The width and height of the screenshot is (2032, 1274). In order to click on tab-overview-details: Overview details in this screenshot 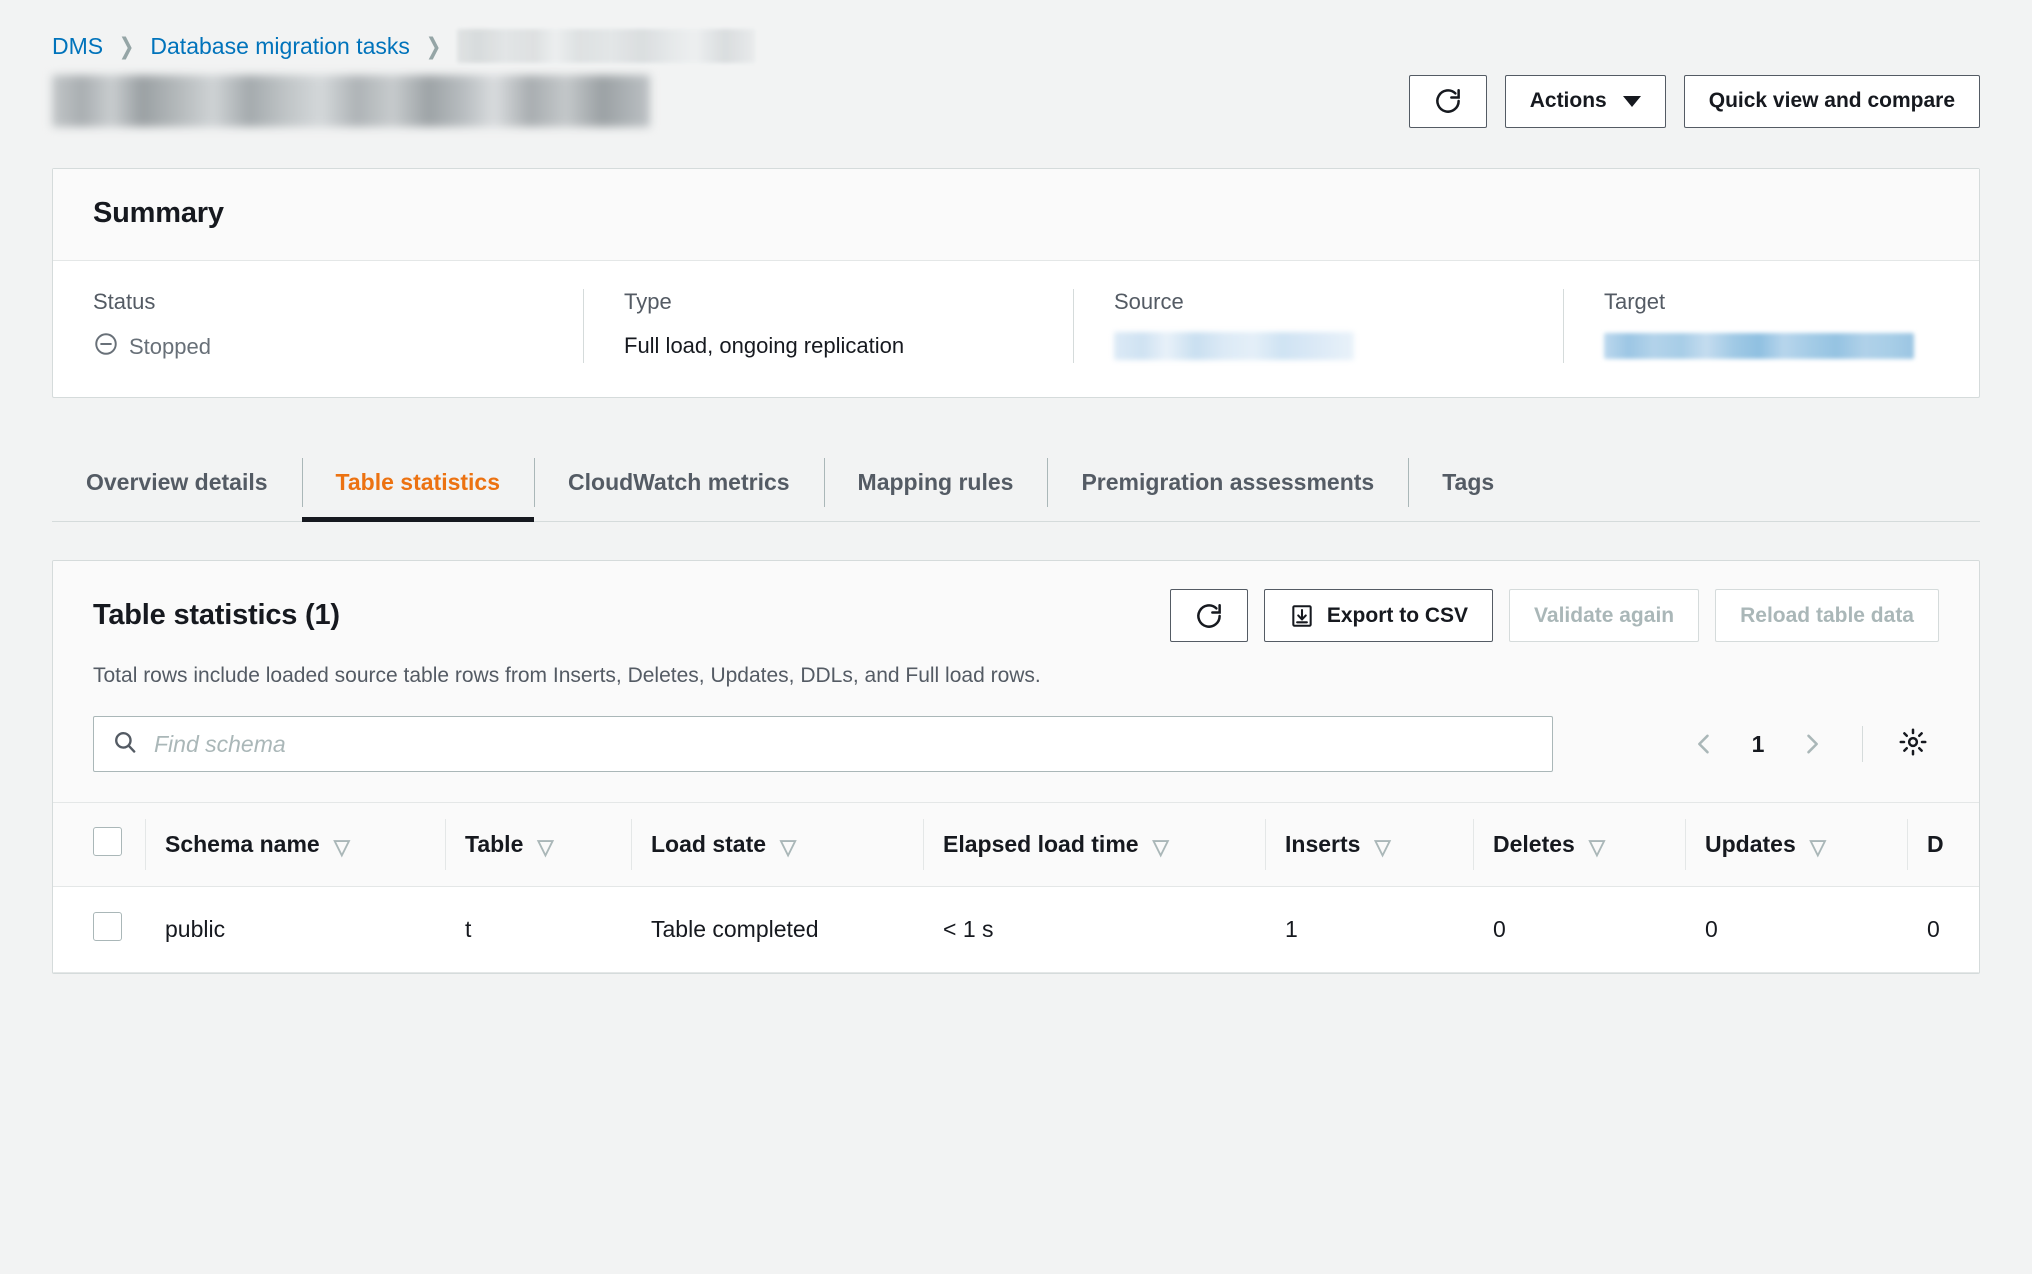, I will do `click(177, 482)`.